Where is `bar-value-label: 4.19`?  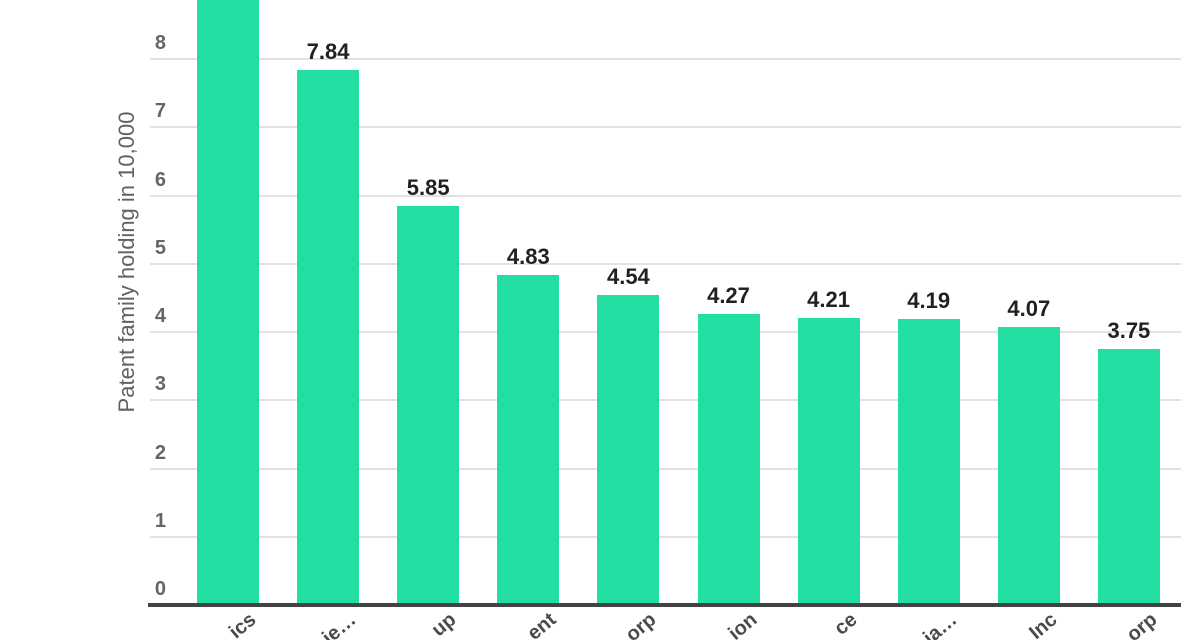 bar-value-label: 4.19 is located at coordinates (929, 301).